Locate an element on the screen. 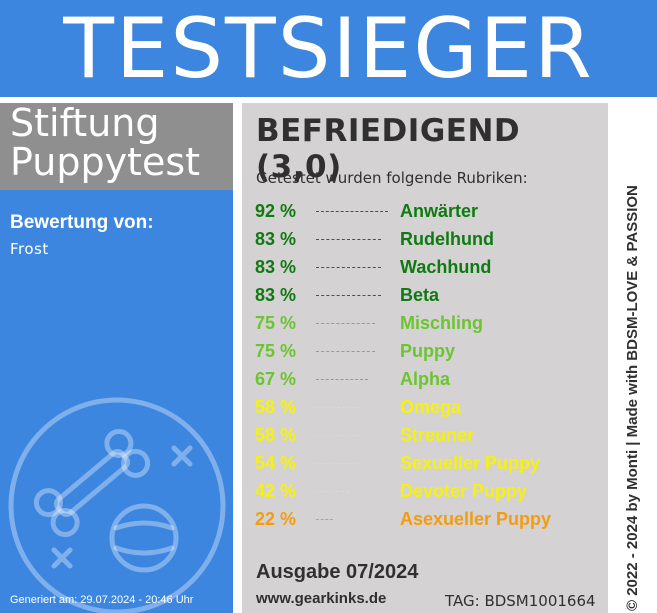 The height and width of the screenshot is (613, 657). category-name: Anwärter is located at coordinates (439, 211).